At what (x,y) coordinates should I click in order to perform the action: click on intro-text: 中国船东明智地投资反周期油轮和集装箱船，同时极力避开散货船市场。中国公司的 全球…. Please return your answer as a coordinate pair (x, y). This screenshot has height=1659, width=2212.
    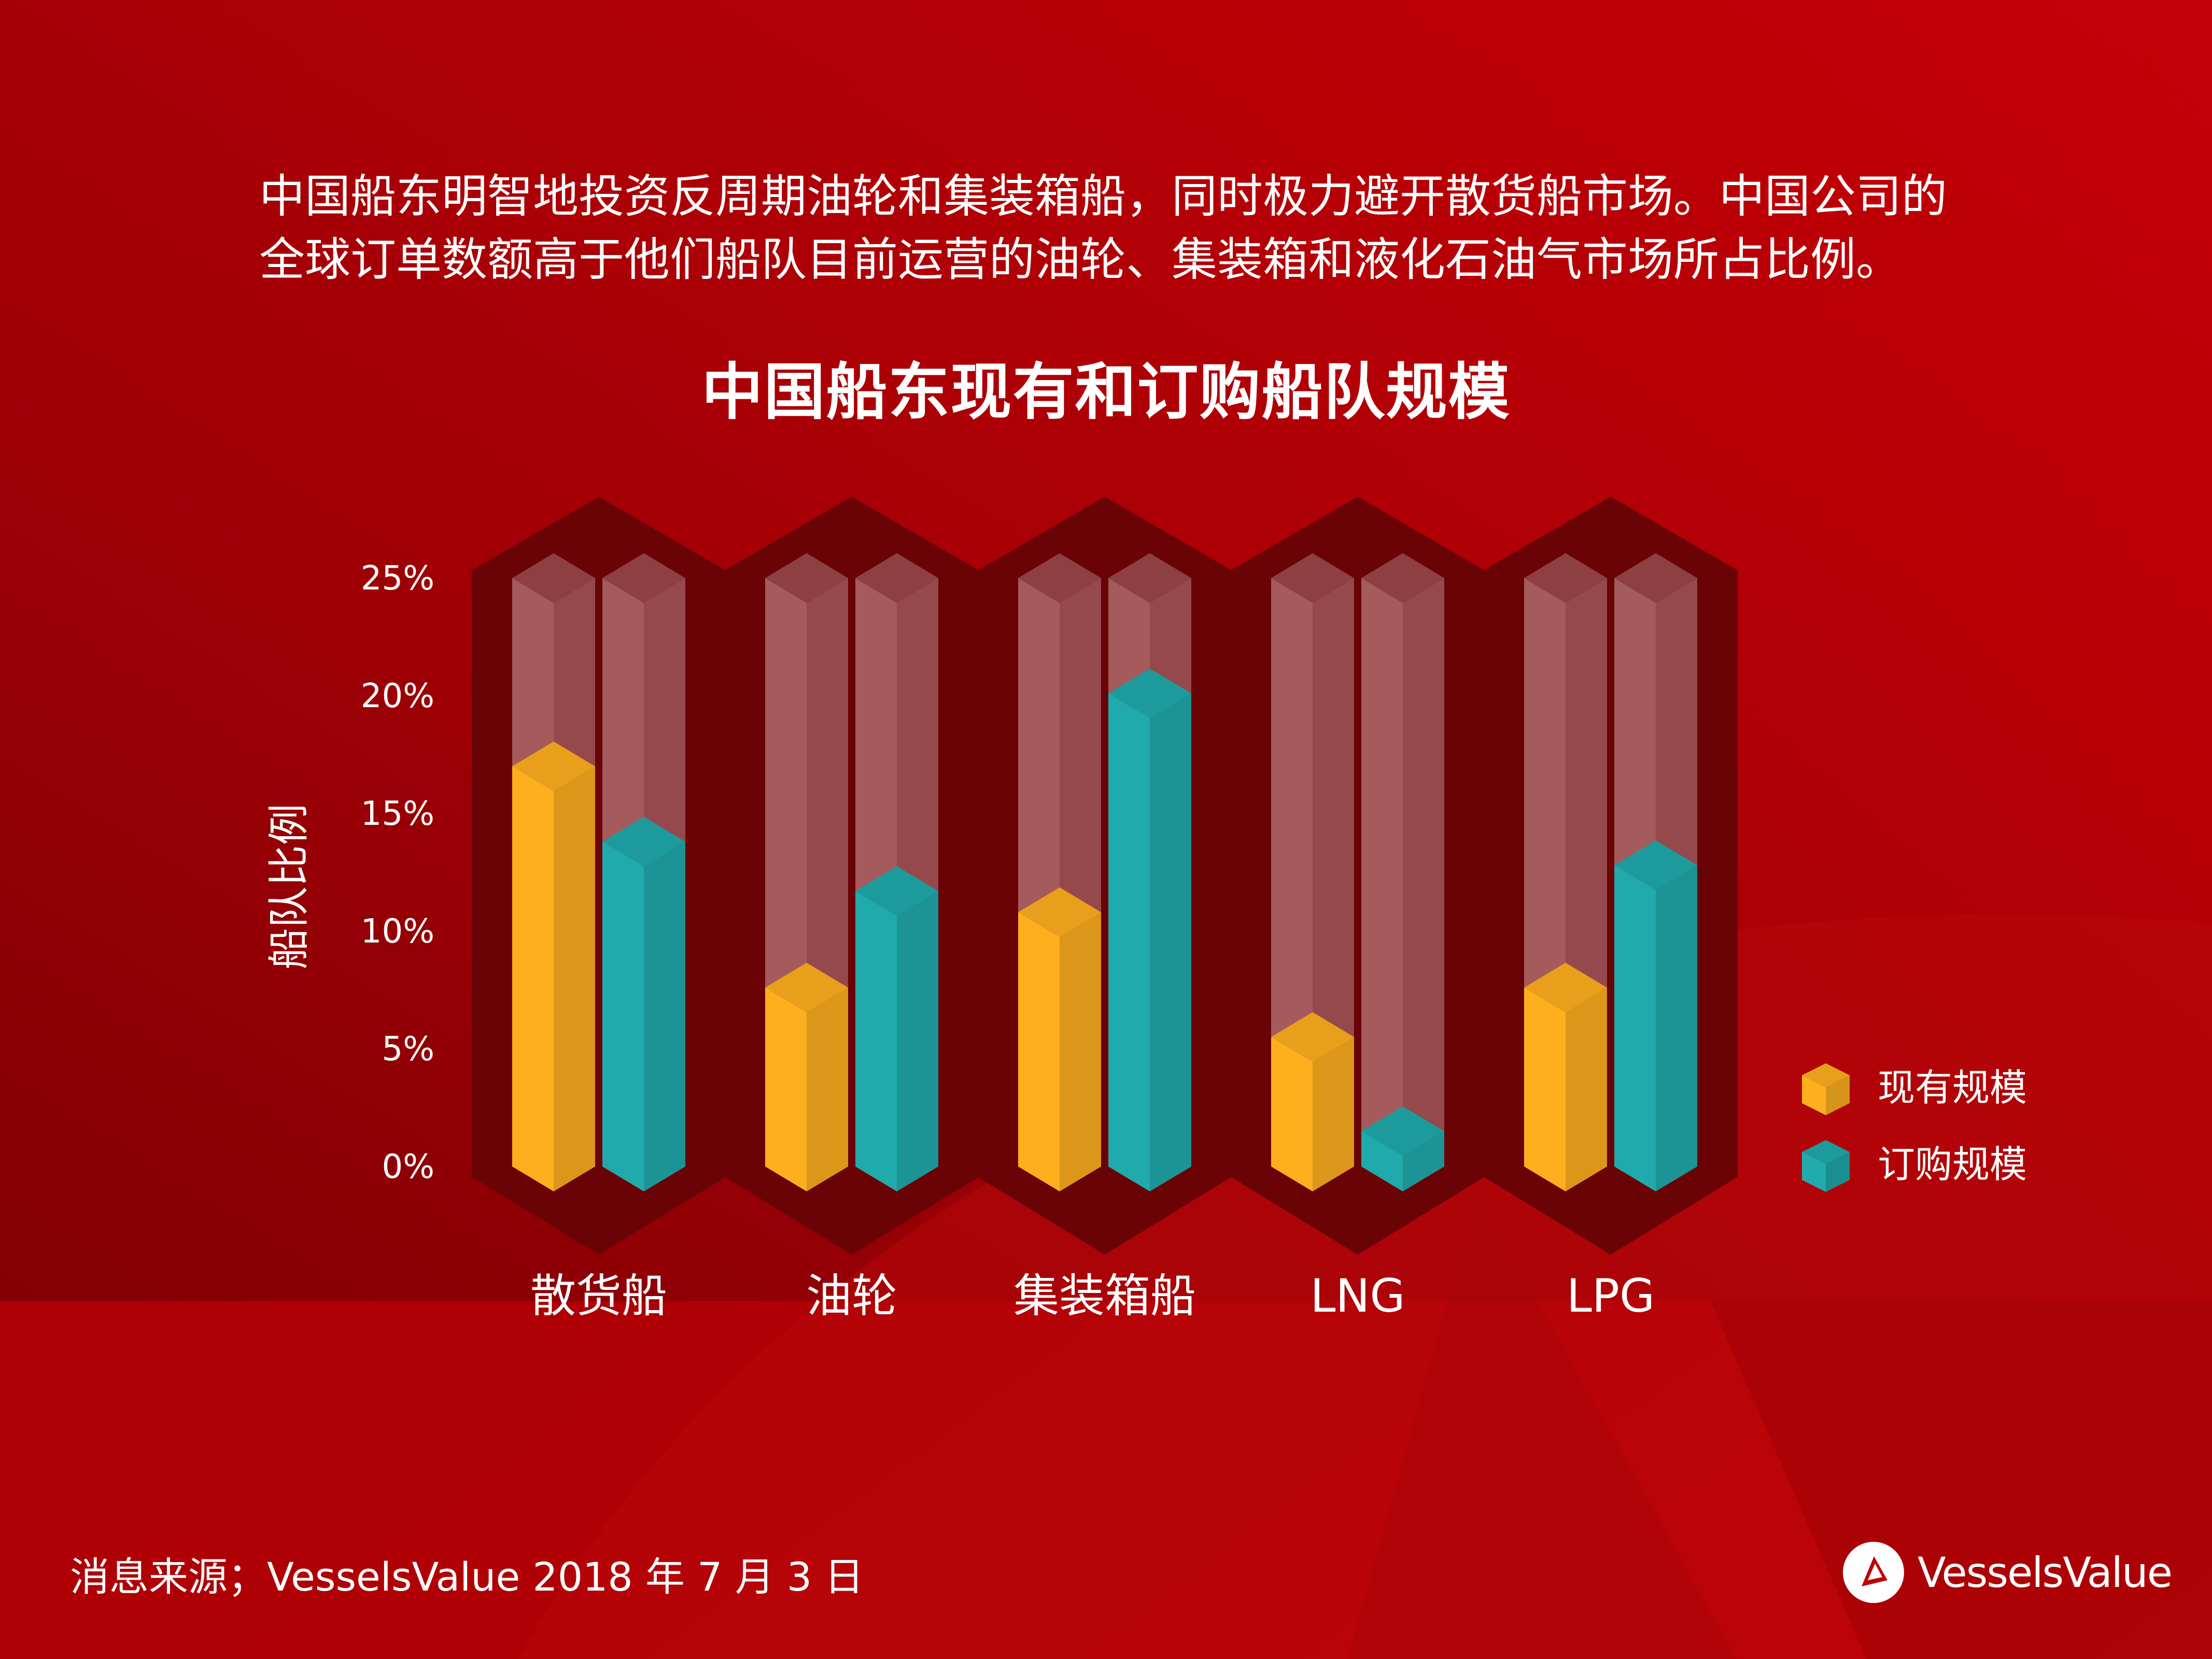
    Looking at the image, I should click on (1166, 228).